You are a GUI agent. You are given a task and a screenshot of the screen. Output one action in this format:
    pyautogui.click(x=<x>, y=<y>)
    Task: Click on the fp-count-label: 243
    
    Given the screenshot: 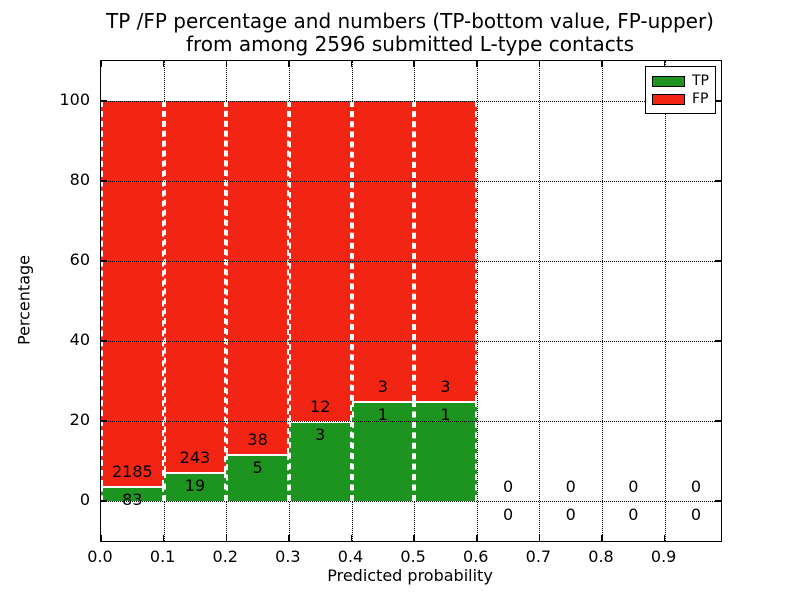 What is the action you would take?
    pyautogui.click(x=195, y=457)
    